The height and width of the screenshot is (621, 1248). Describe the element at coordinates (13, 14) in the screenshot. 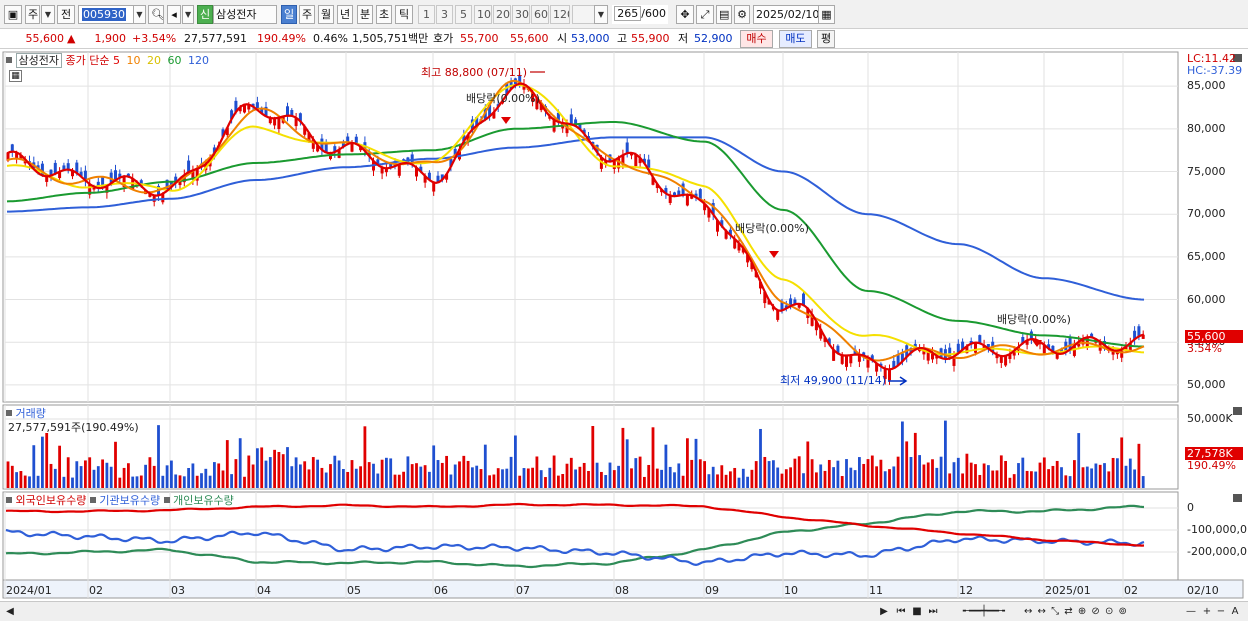

I see `window-menu-icon: ▣` at that location.